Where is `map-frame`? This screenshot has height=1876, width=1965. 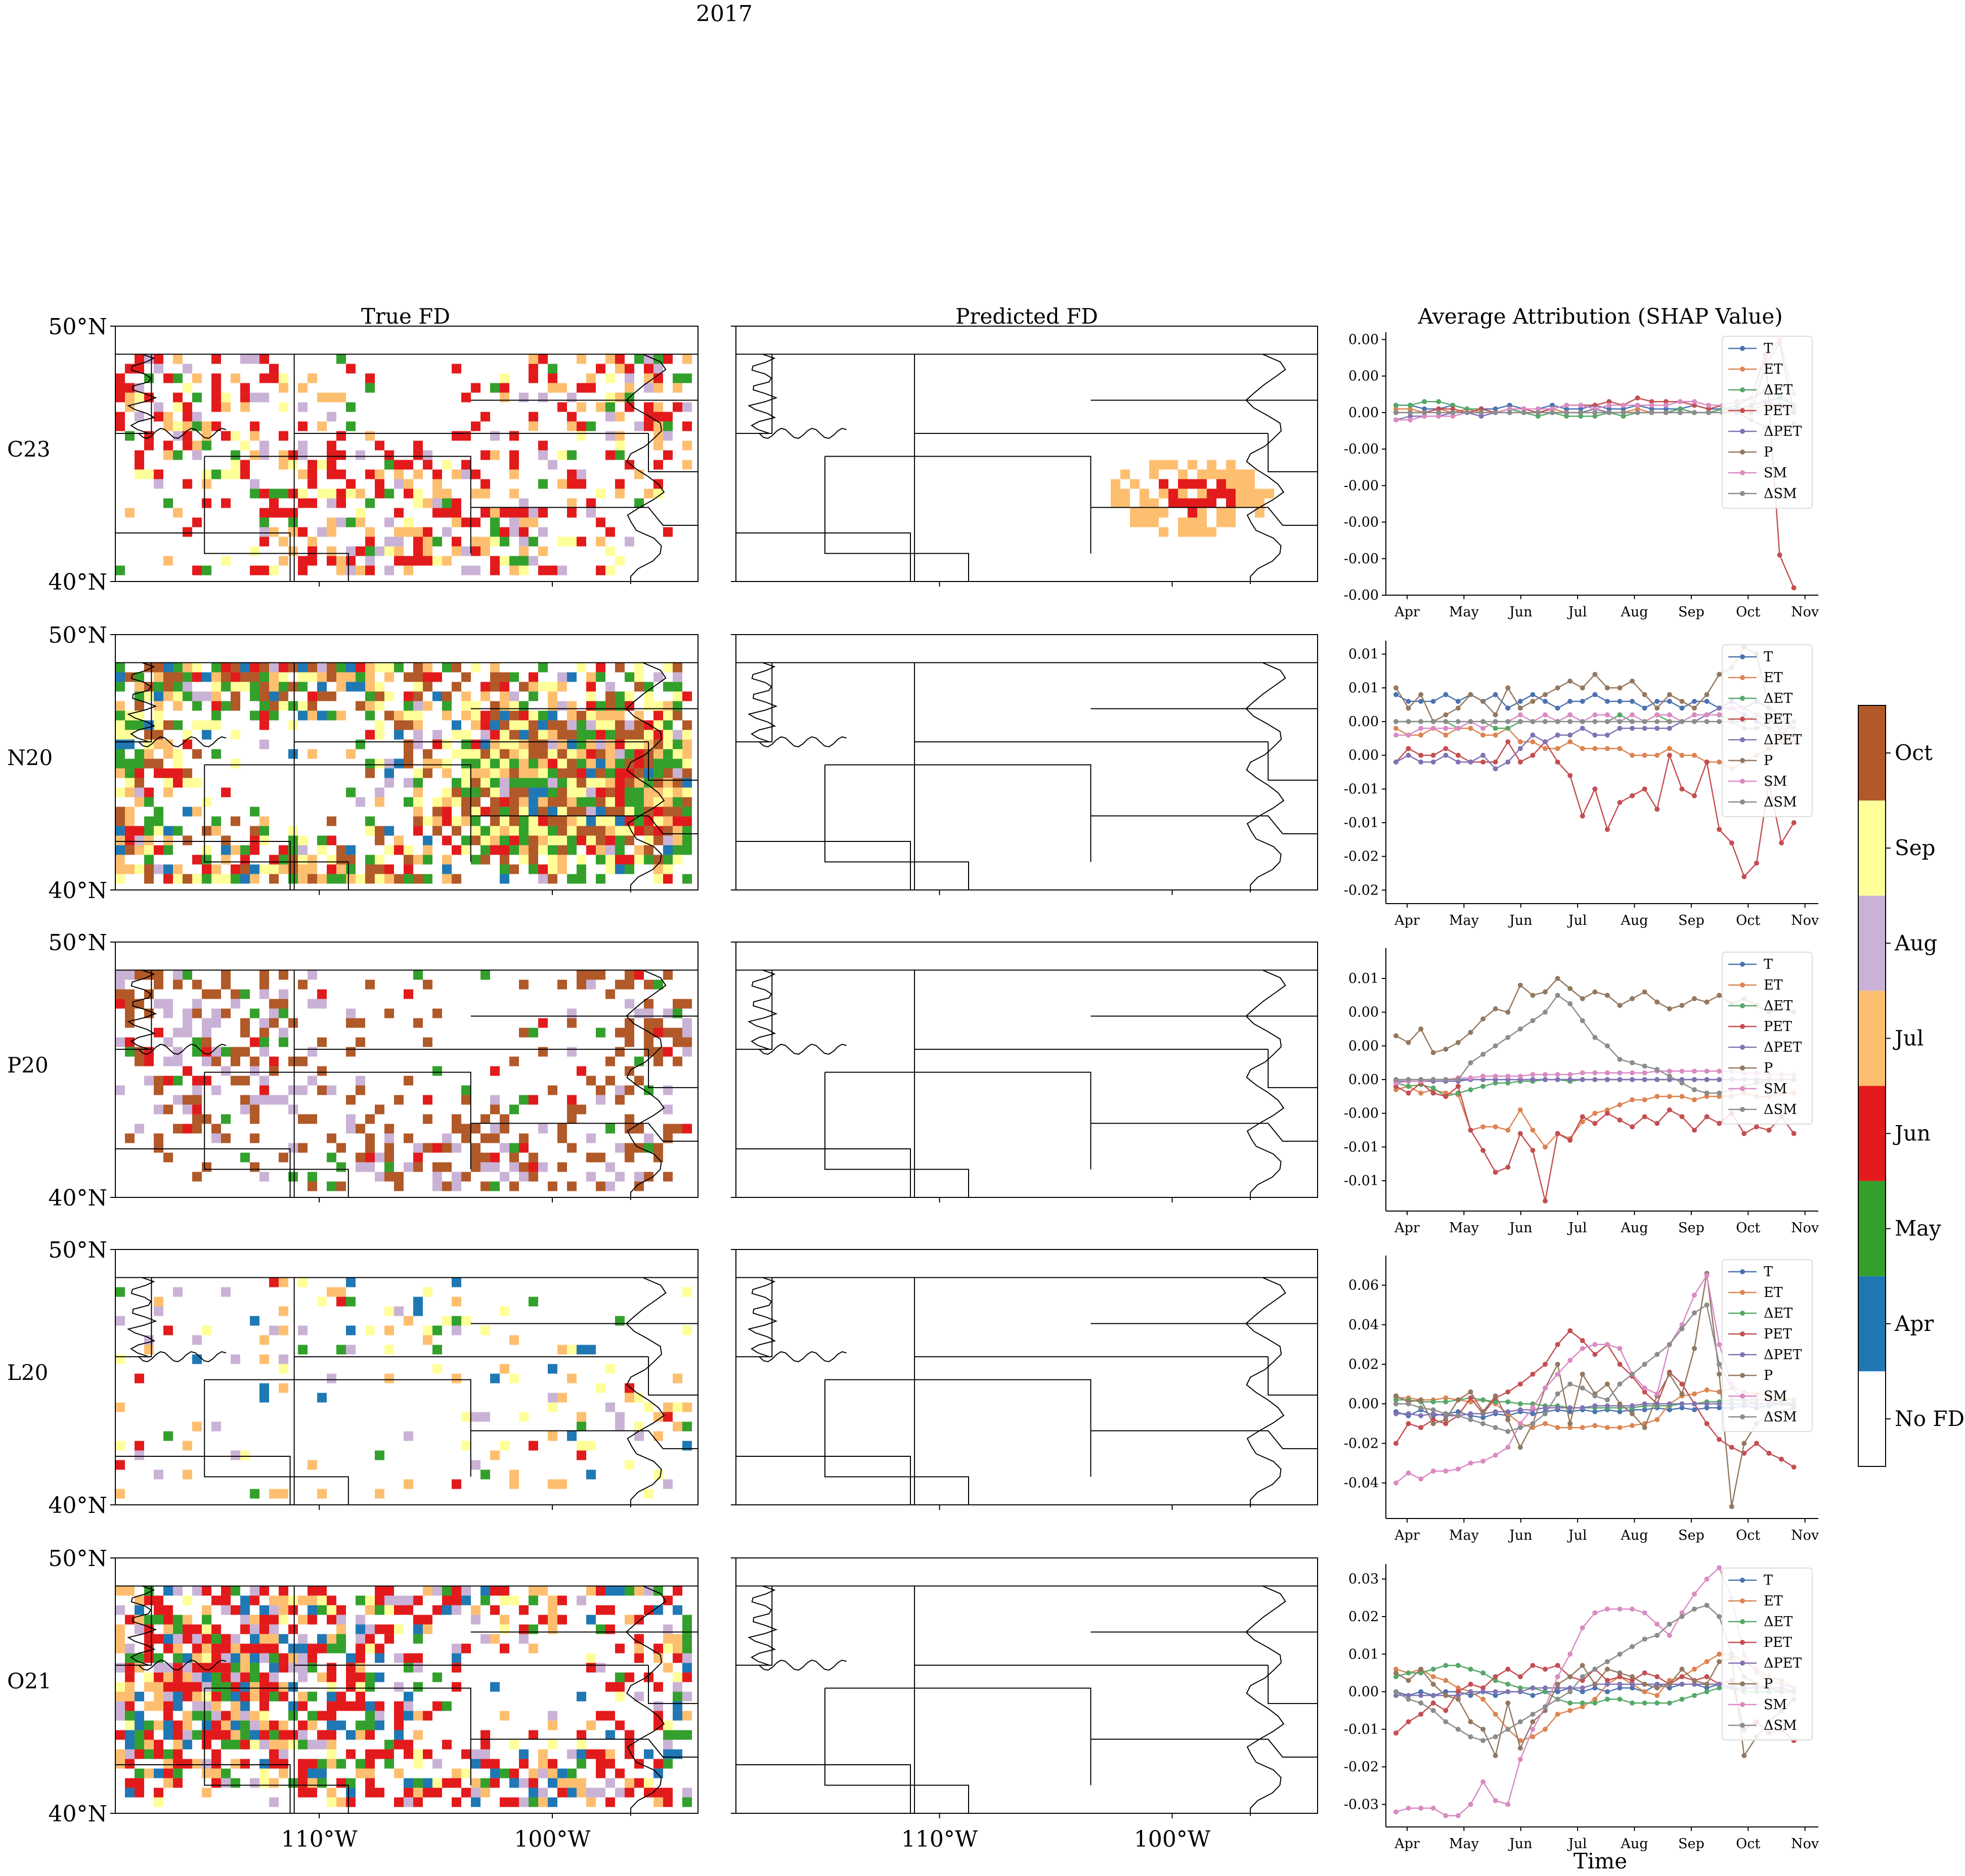
map-frame is located at coordinates (1026, 1685).